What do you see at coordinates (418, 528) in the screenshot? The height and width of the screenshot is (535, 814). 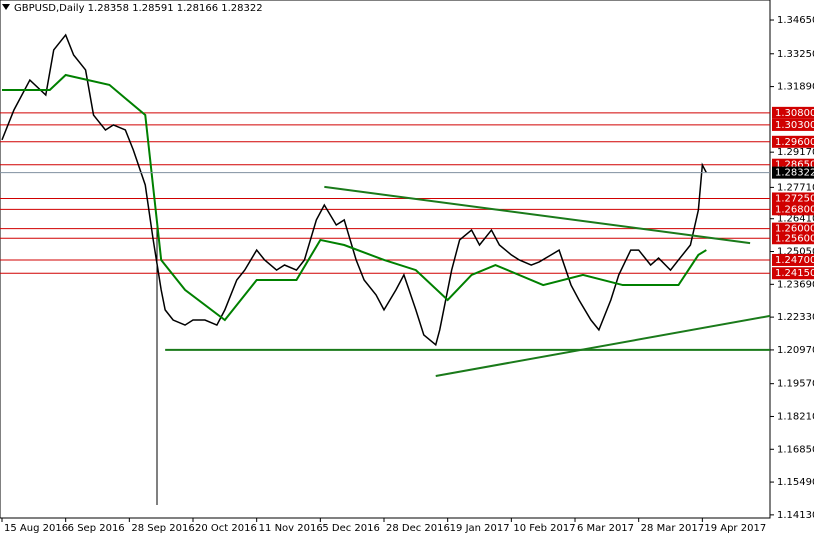 I see `x-tick-label: 28 Dec 2016` at bounding box center [418, 528].